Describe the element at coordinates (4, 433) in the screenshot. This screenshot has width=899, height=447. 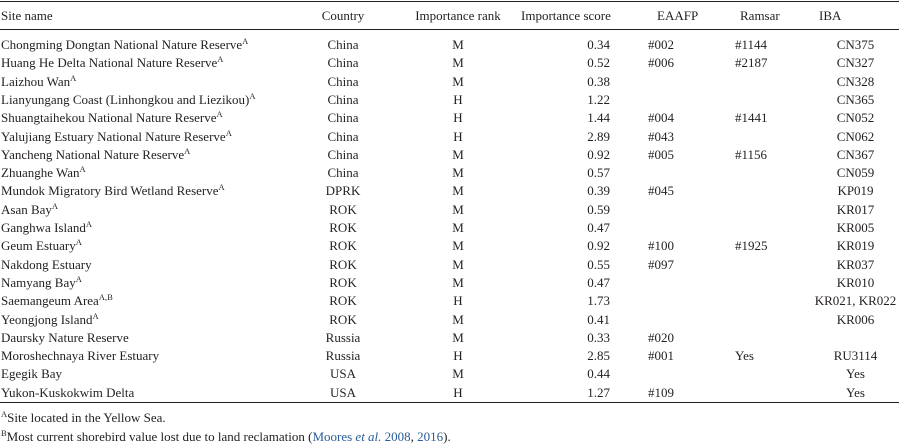
I see `footnote-b-mark: B` at that location.